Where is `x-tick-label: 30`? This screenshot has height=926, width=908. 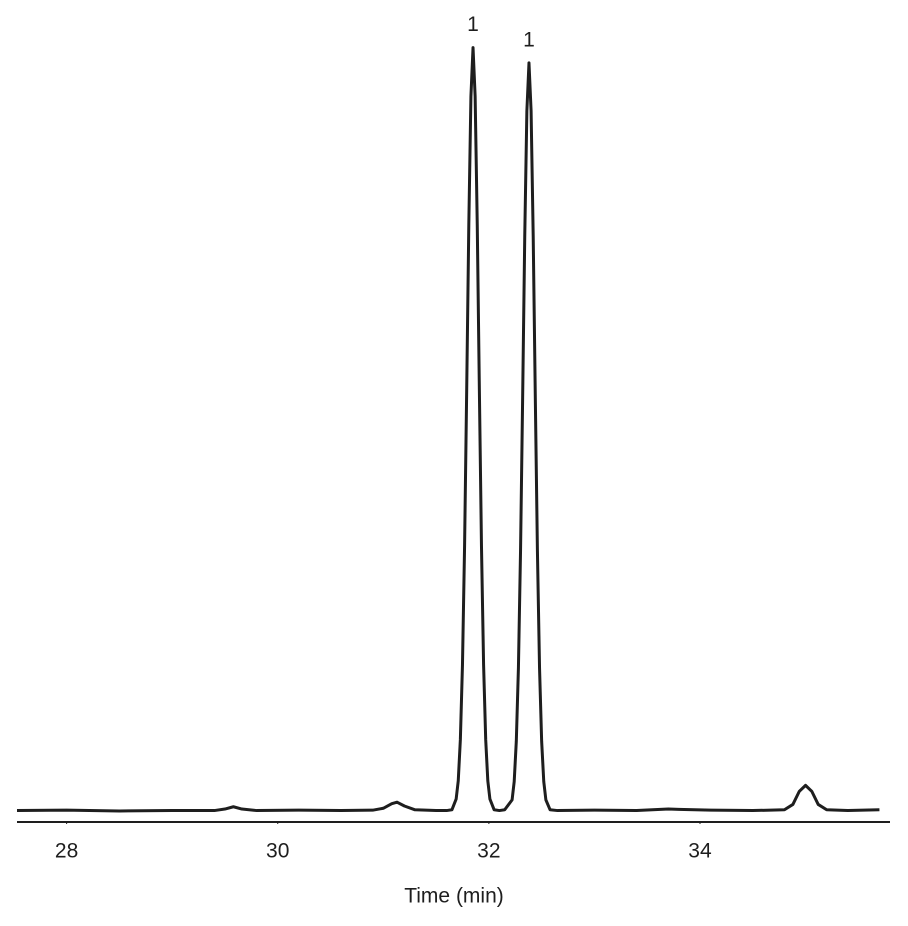
x-tick-label: 30 is located at coordinates (277, 851).